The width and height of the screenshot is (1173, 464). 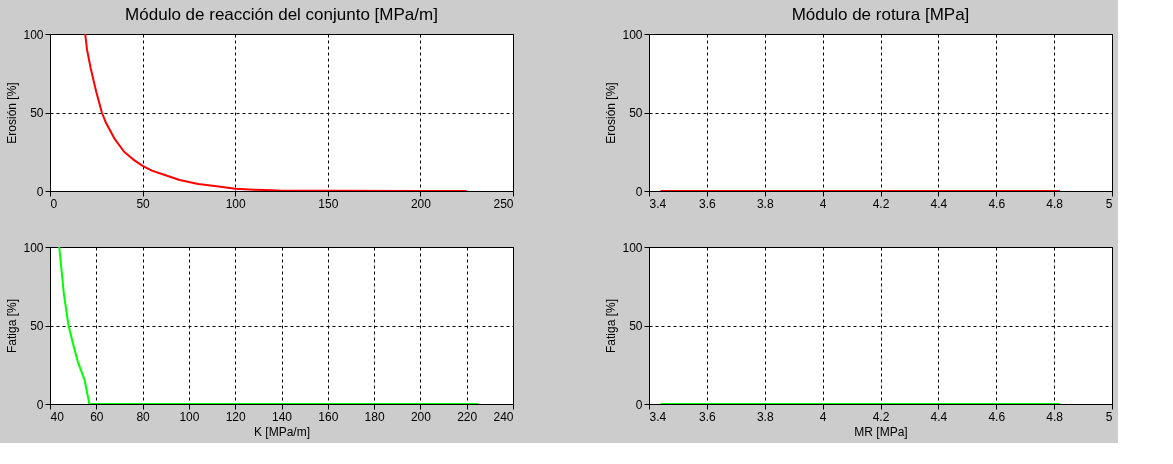 I want to click on x-axis-title: MR [MPa], so click(x=881, y=431).